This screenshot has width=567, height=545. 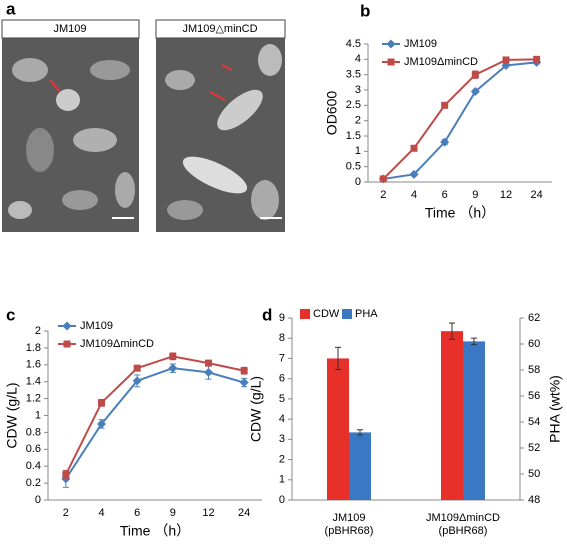 I want to click on tick-label: 56, so click(x=534, y=396).